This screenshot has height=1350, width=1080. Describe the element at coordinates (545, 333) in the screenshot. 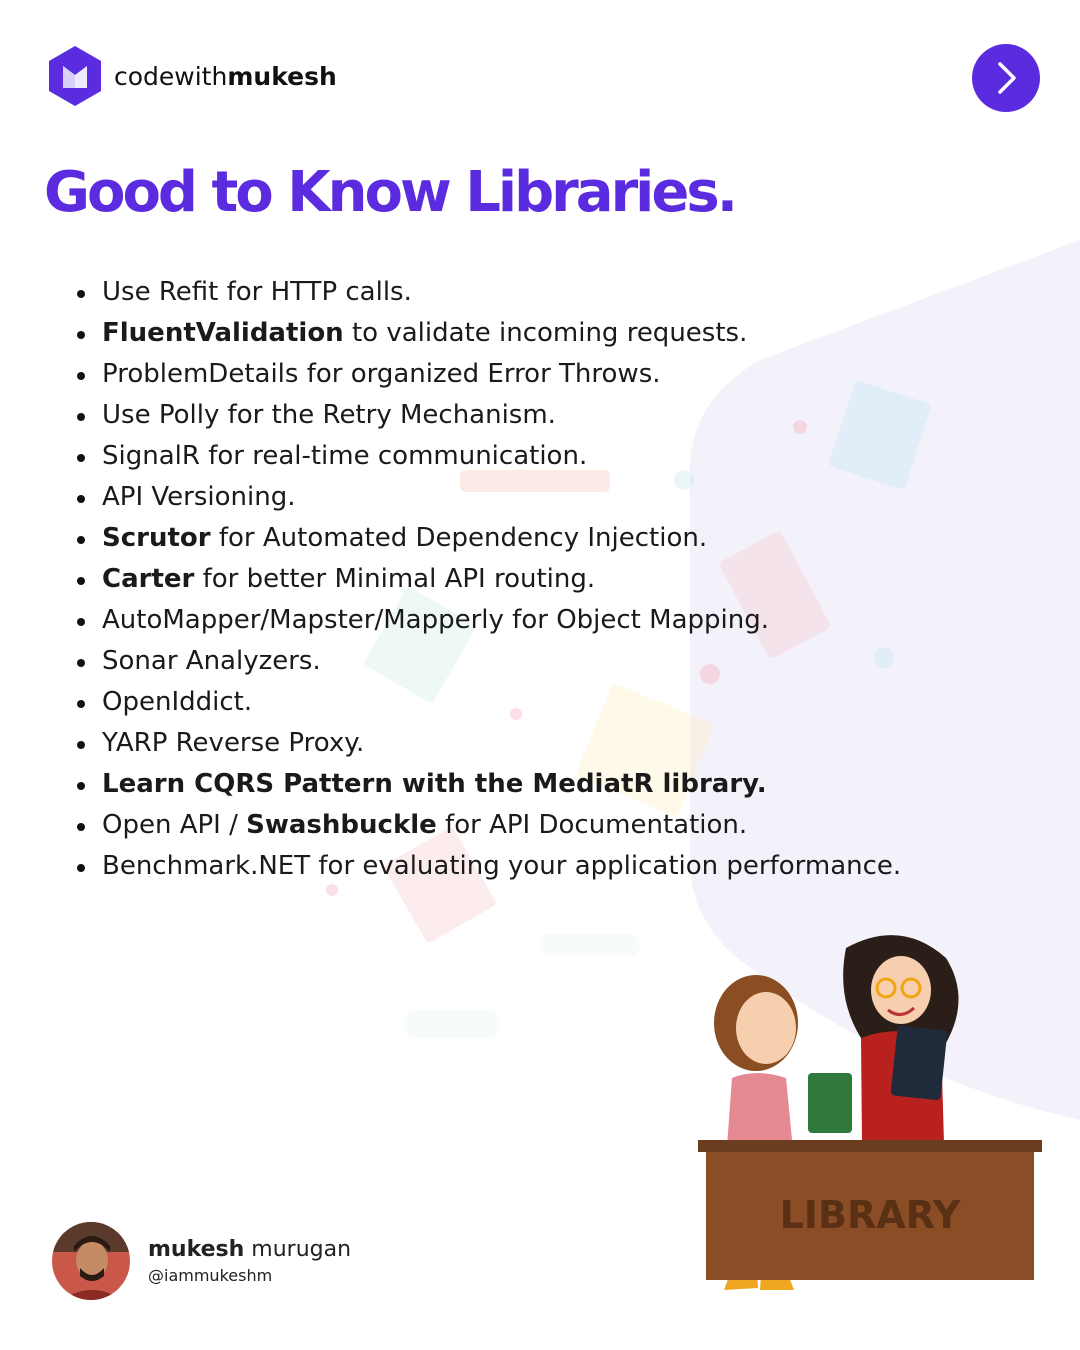

I see `item-text: to validate incoming requests.` at that location.